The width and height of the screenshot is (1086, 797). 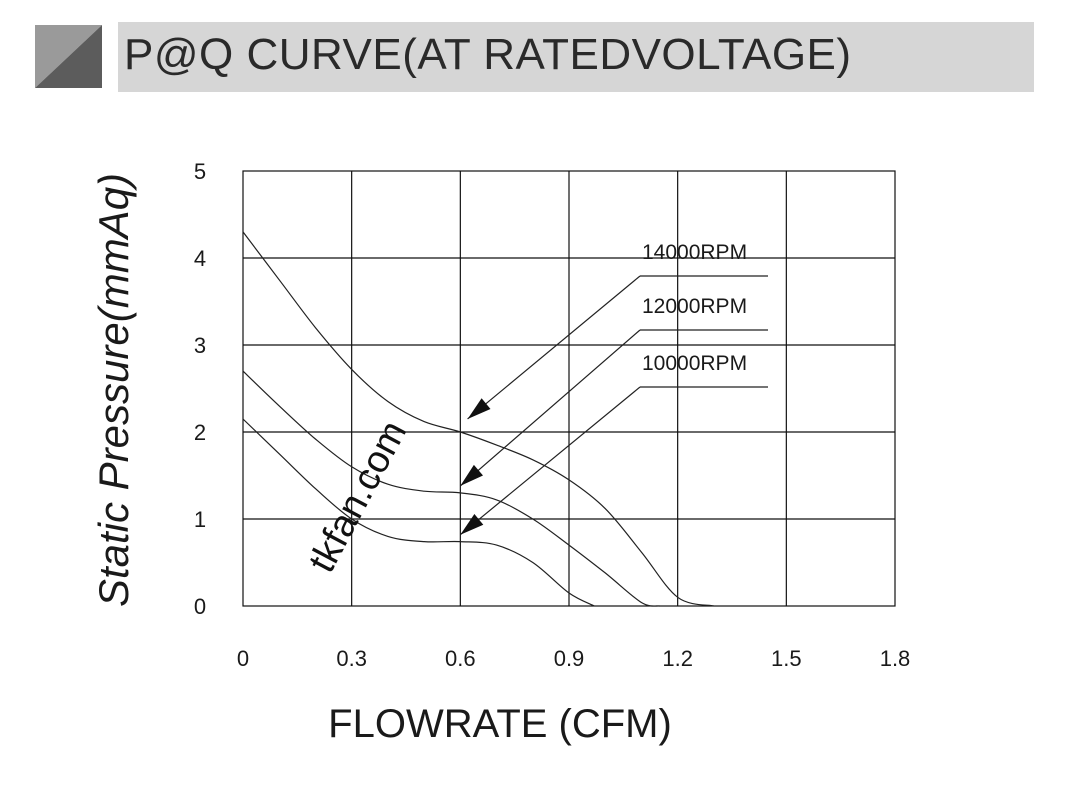 What do you see at coordinates (200, 171) in the screenshot?
I see `y-tick-label: 5` at bounding box center [200, 171].